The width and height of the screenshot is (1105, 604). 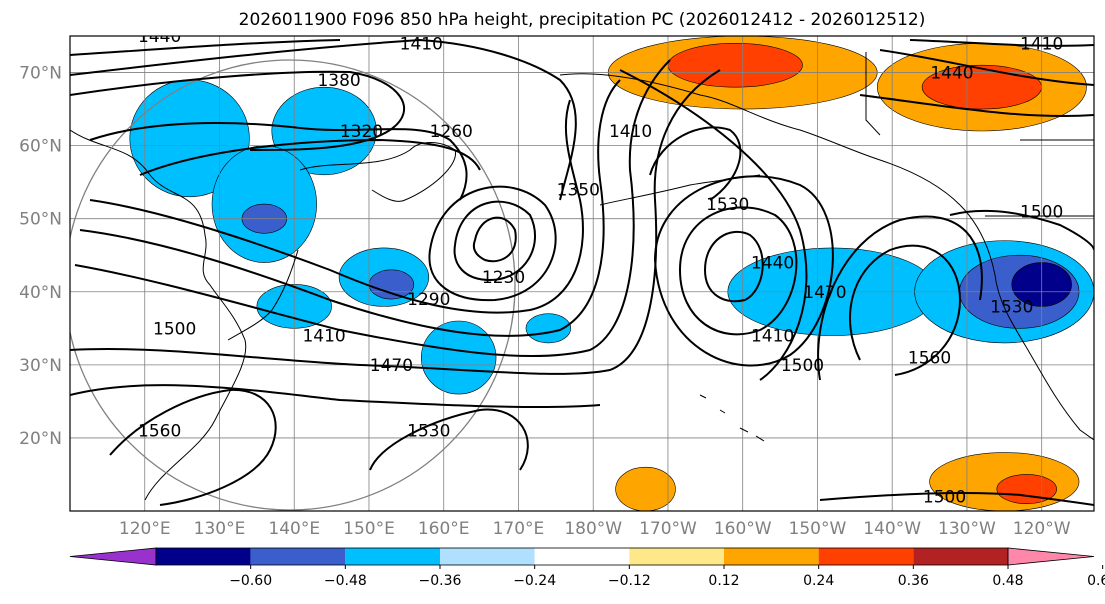 What do you see at coordinates (873, 94) in the screenshot?
I see `border-alaska-canada` at bounding box center [873, 94].